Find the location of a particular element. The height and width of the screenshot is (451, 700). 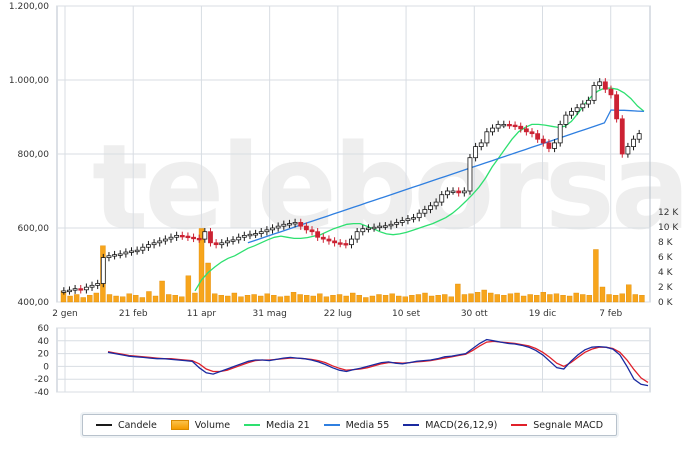

x-tick-label: 22 lug is located at coordinates (338, 314).